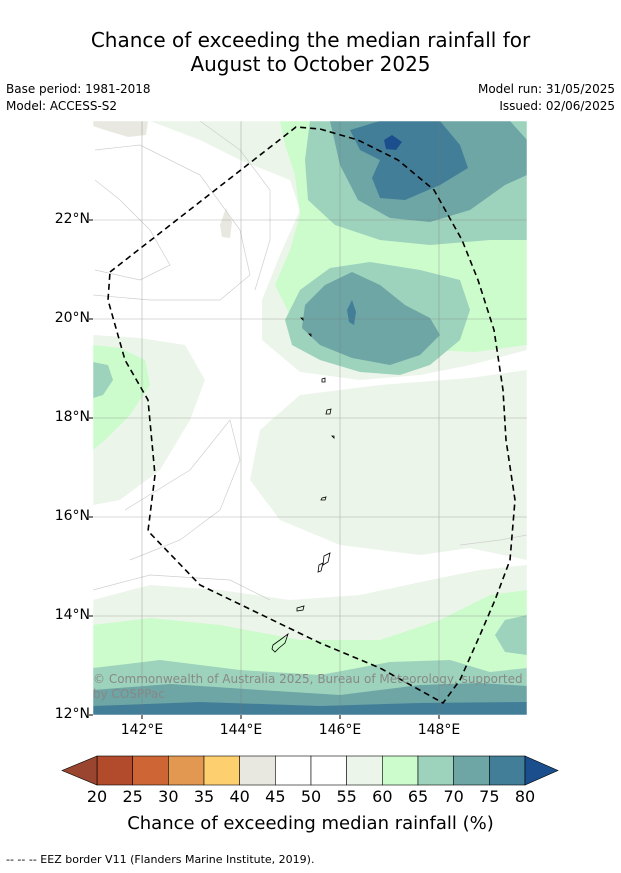  What do you see at coordinates (409, 160) in the screenshot?
I see `contour-75-80-north` at bounding box center [409, 160].